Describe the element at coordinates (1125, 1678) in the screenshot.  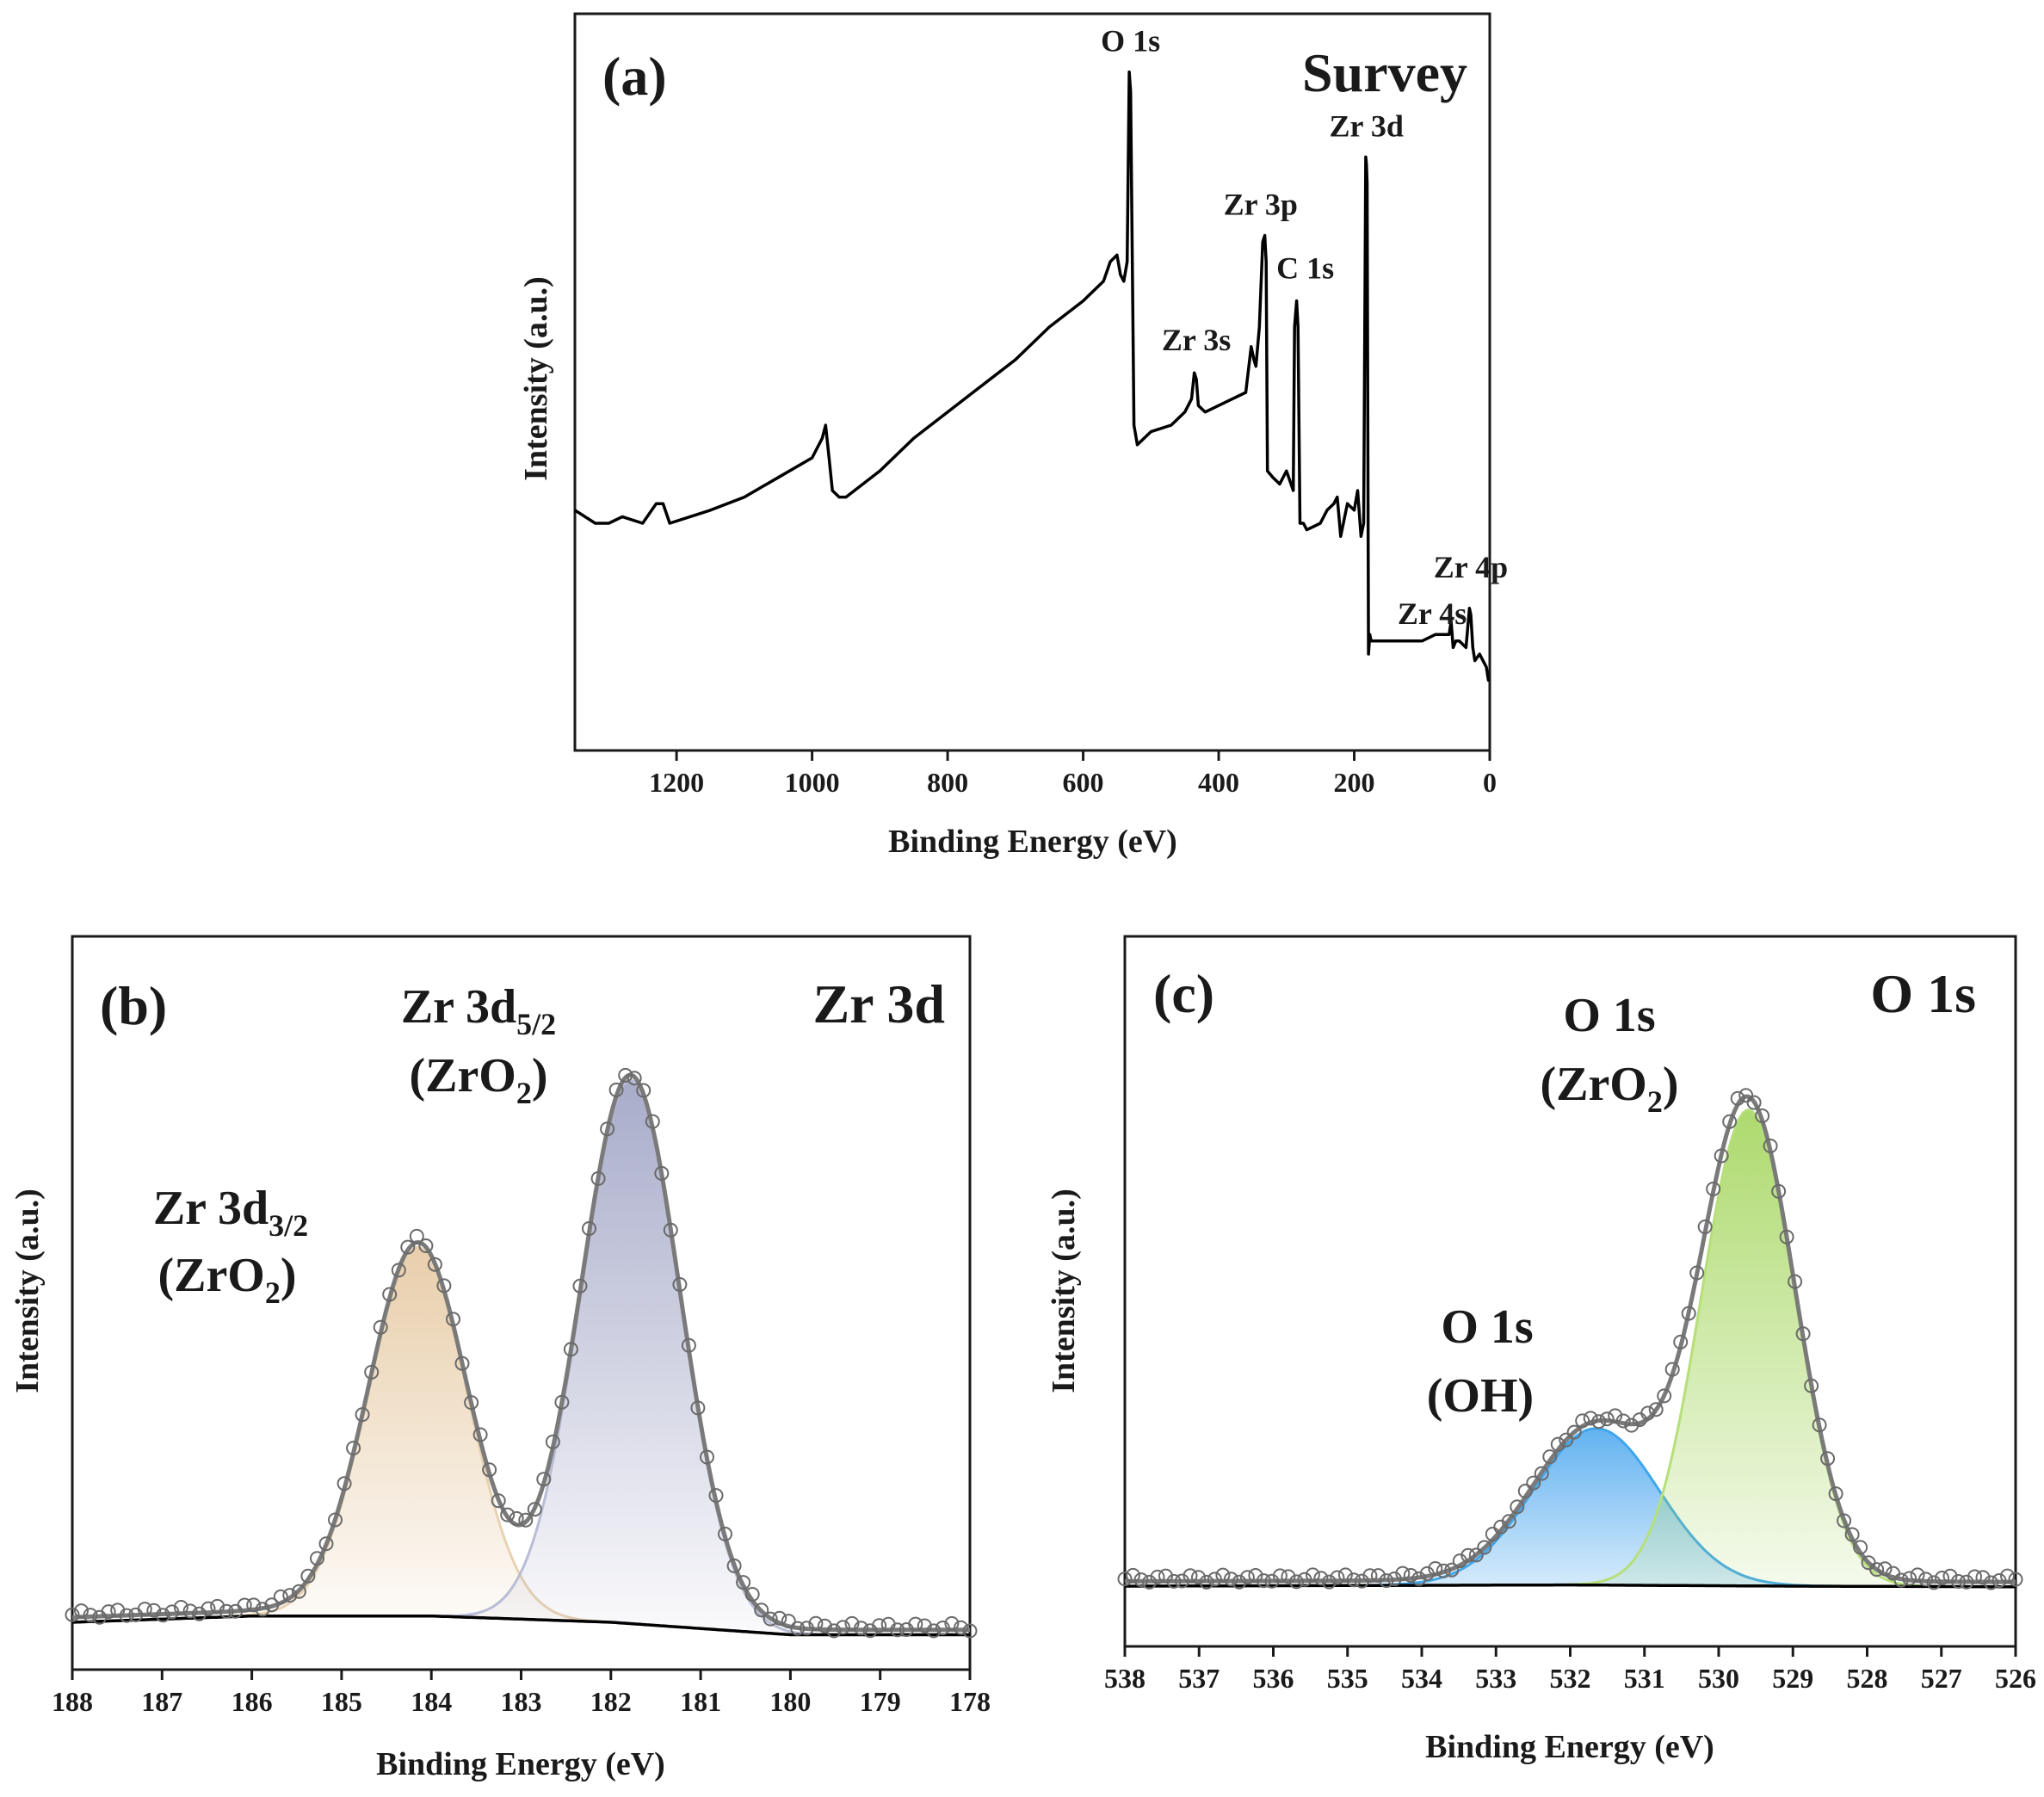
I see `o1s-x-tick-label: 538` at that location.